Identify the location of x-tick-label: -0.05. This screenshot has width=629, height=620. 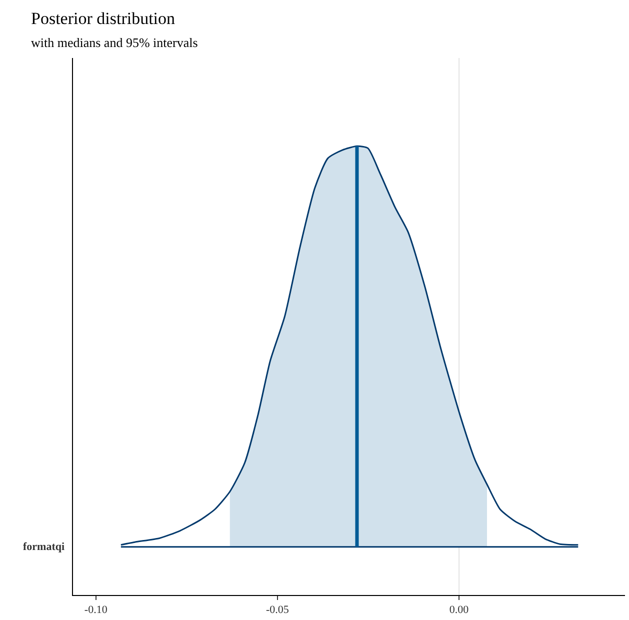
(278, 610).